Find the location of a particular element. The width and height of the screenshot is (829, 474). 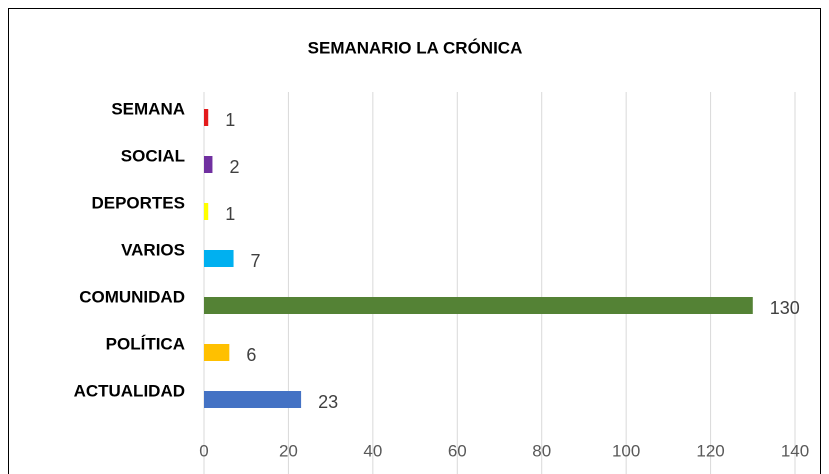

value-label: 2 is located at coordinates (234, 167).